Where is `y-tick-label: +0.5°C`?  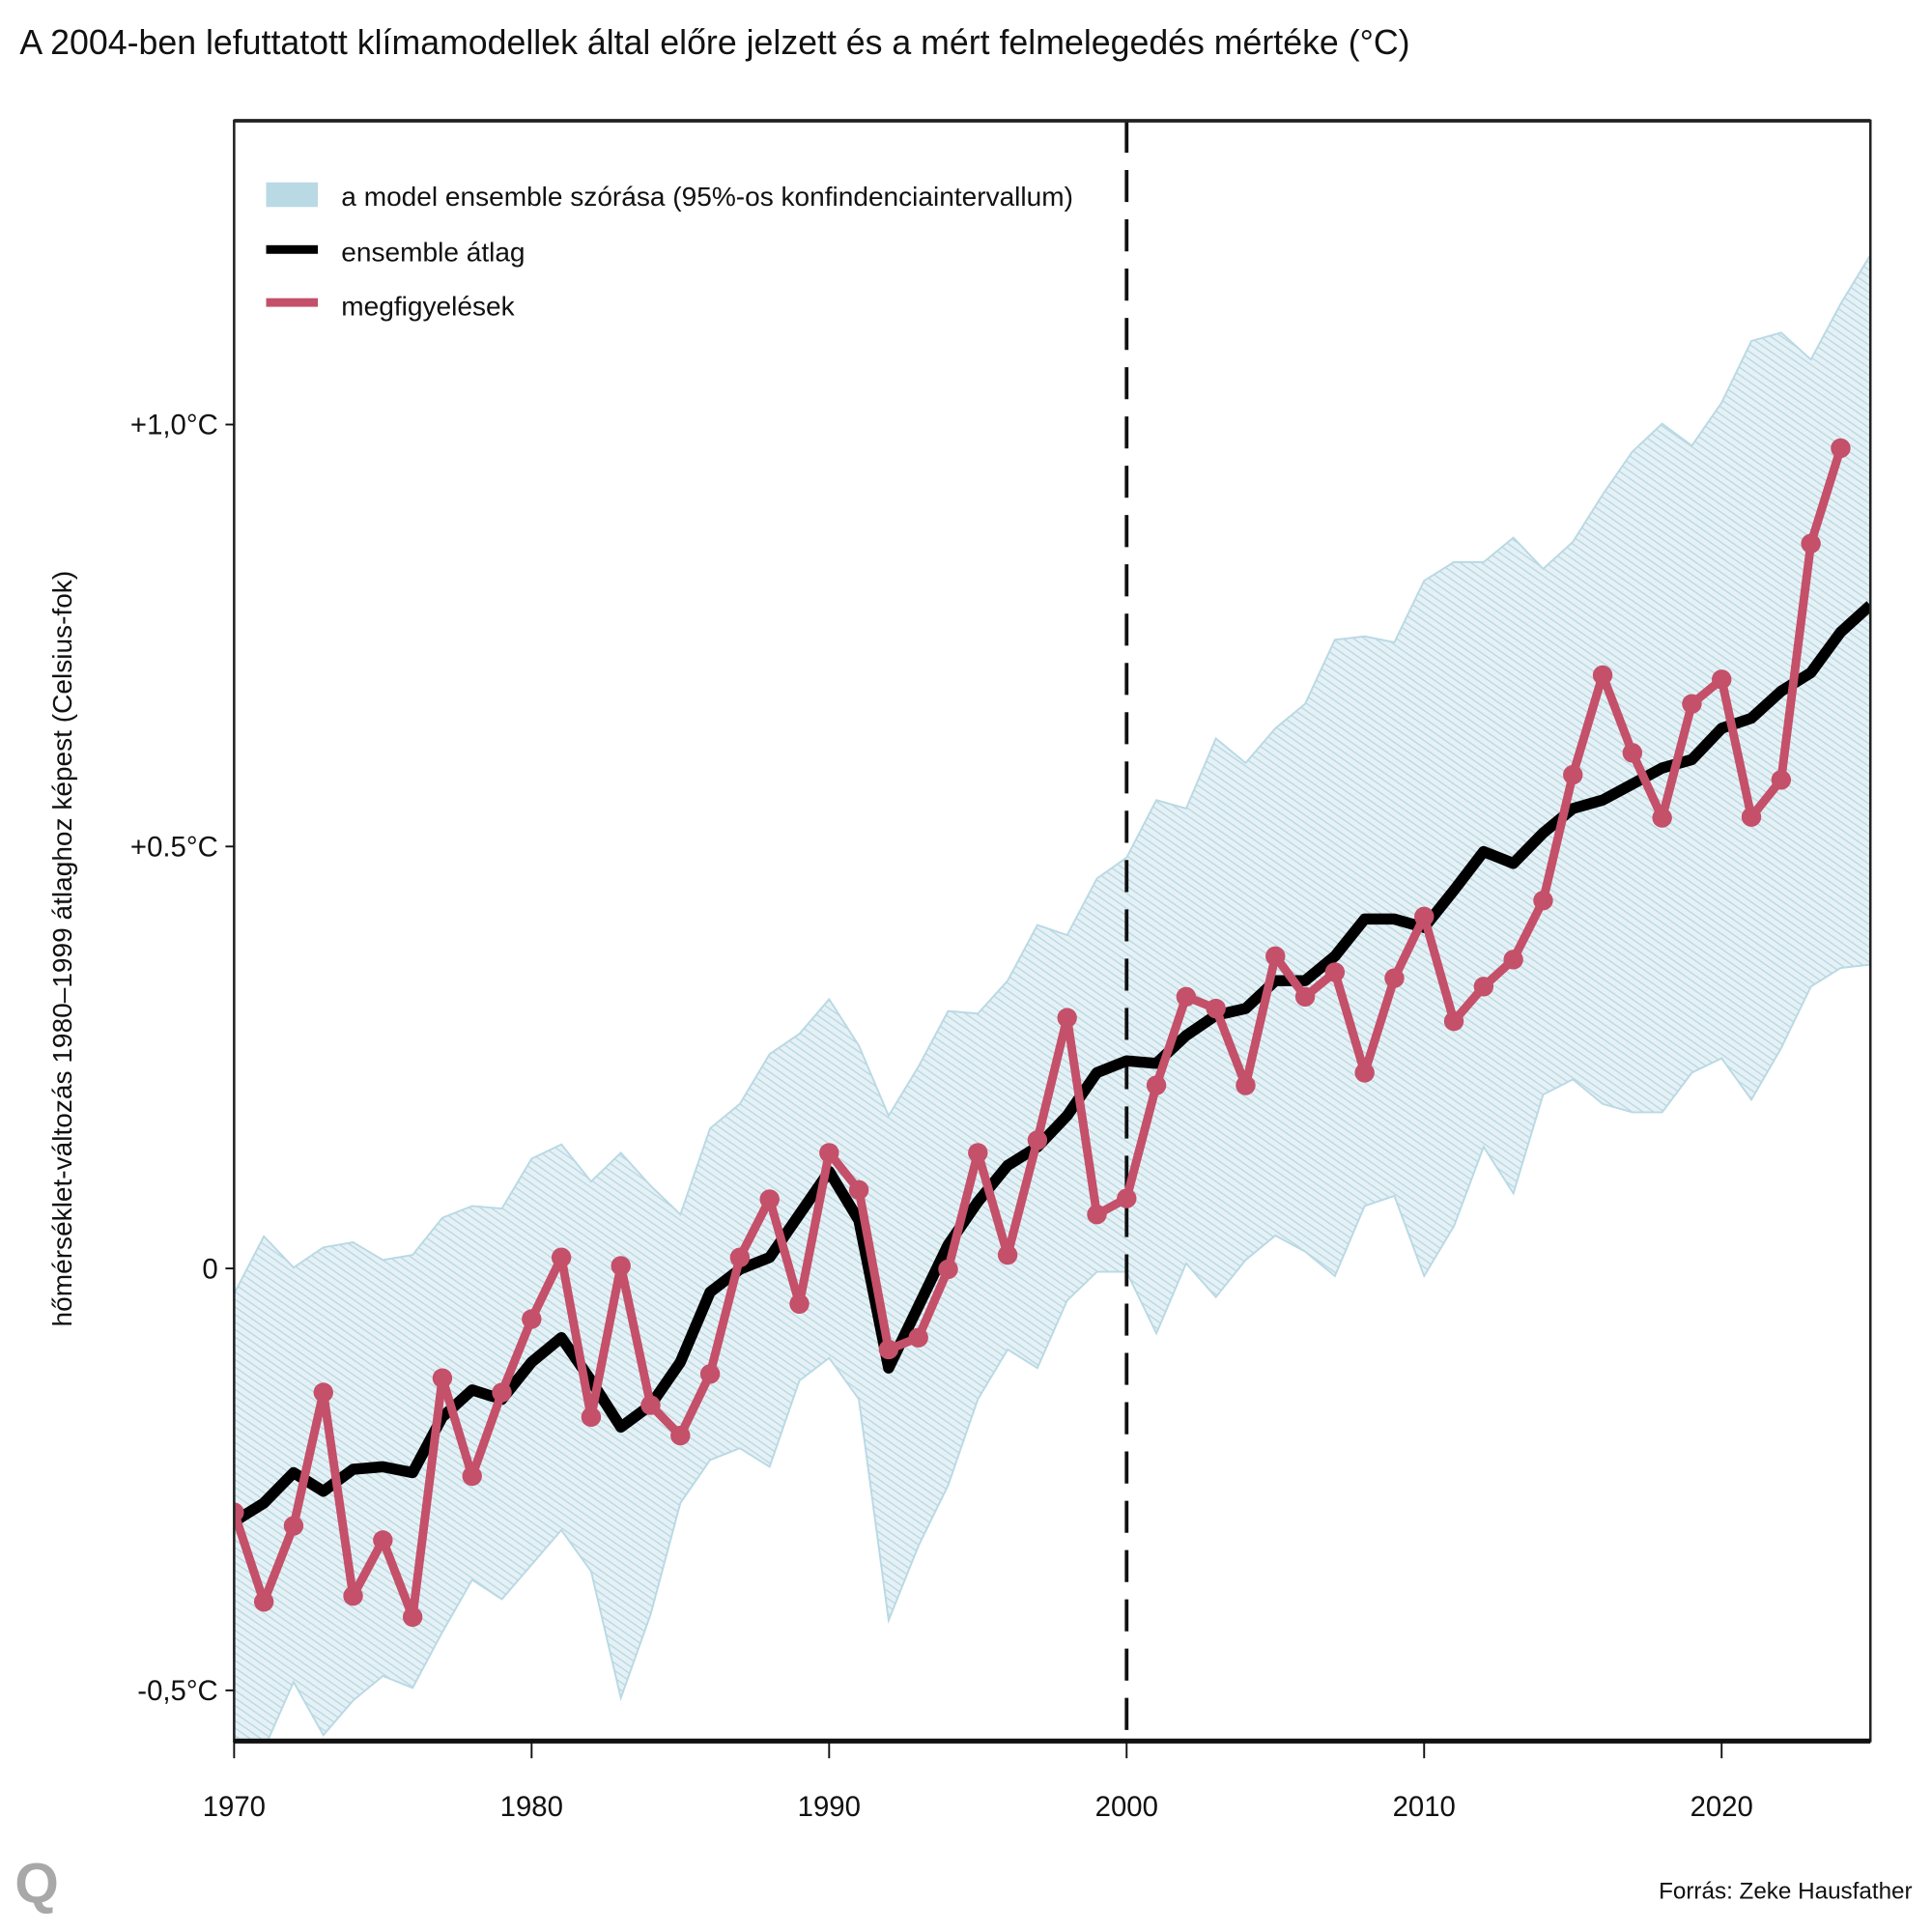 y-tick-label: +0.5°C is located at coordinates (174, 847).